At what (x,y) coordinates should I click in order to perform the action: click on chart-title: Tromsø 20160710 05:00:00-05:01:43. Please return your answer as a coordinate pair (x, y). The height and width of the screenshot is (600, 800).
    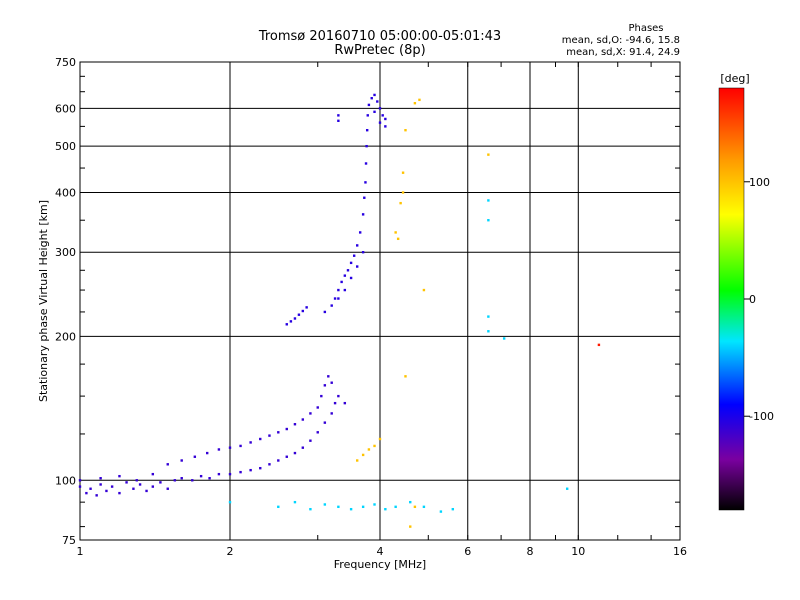
    Looking at the image, I should click on (379, 36).